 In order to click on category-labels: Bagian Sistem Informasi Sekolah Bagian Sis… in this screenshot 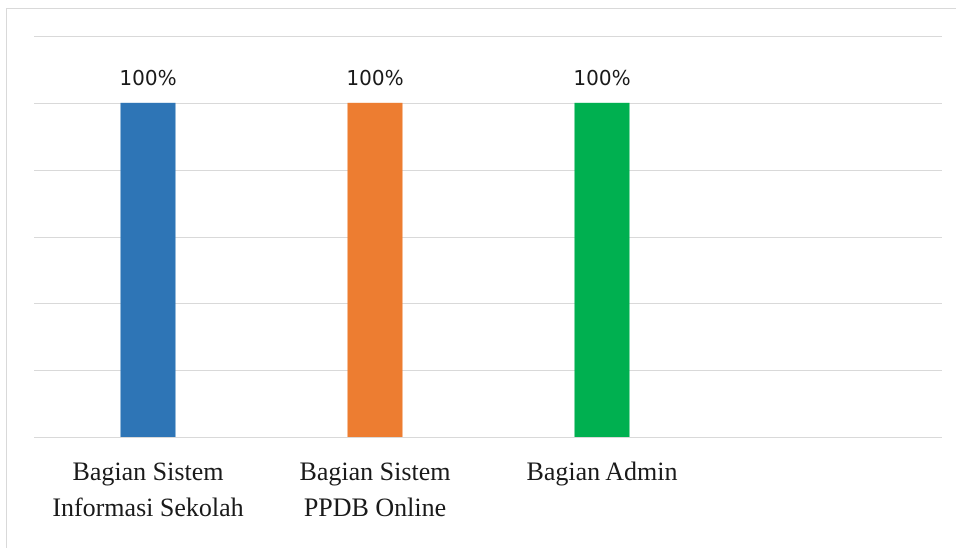, I will do `click(364, 489)`.